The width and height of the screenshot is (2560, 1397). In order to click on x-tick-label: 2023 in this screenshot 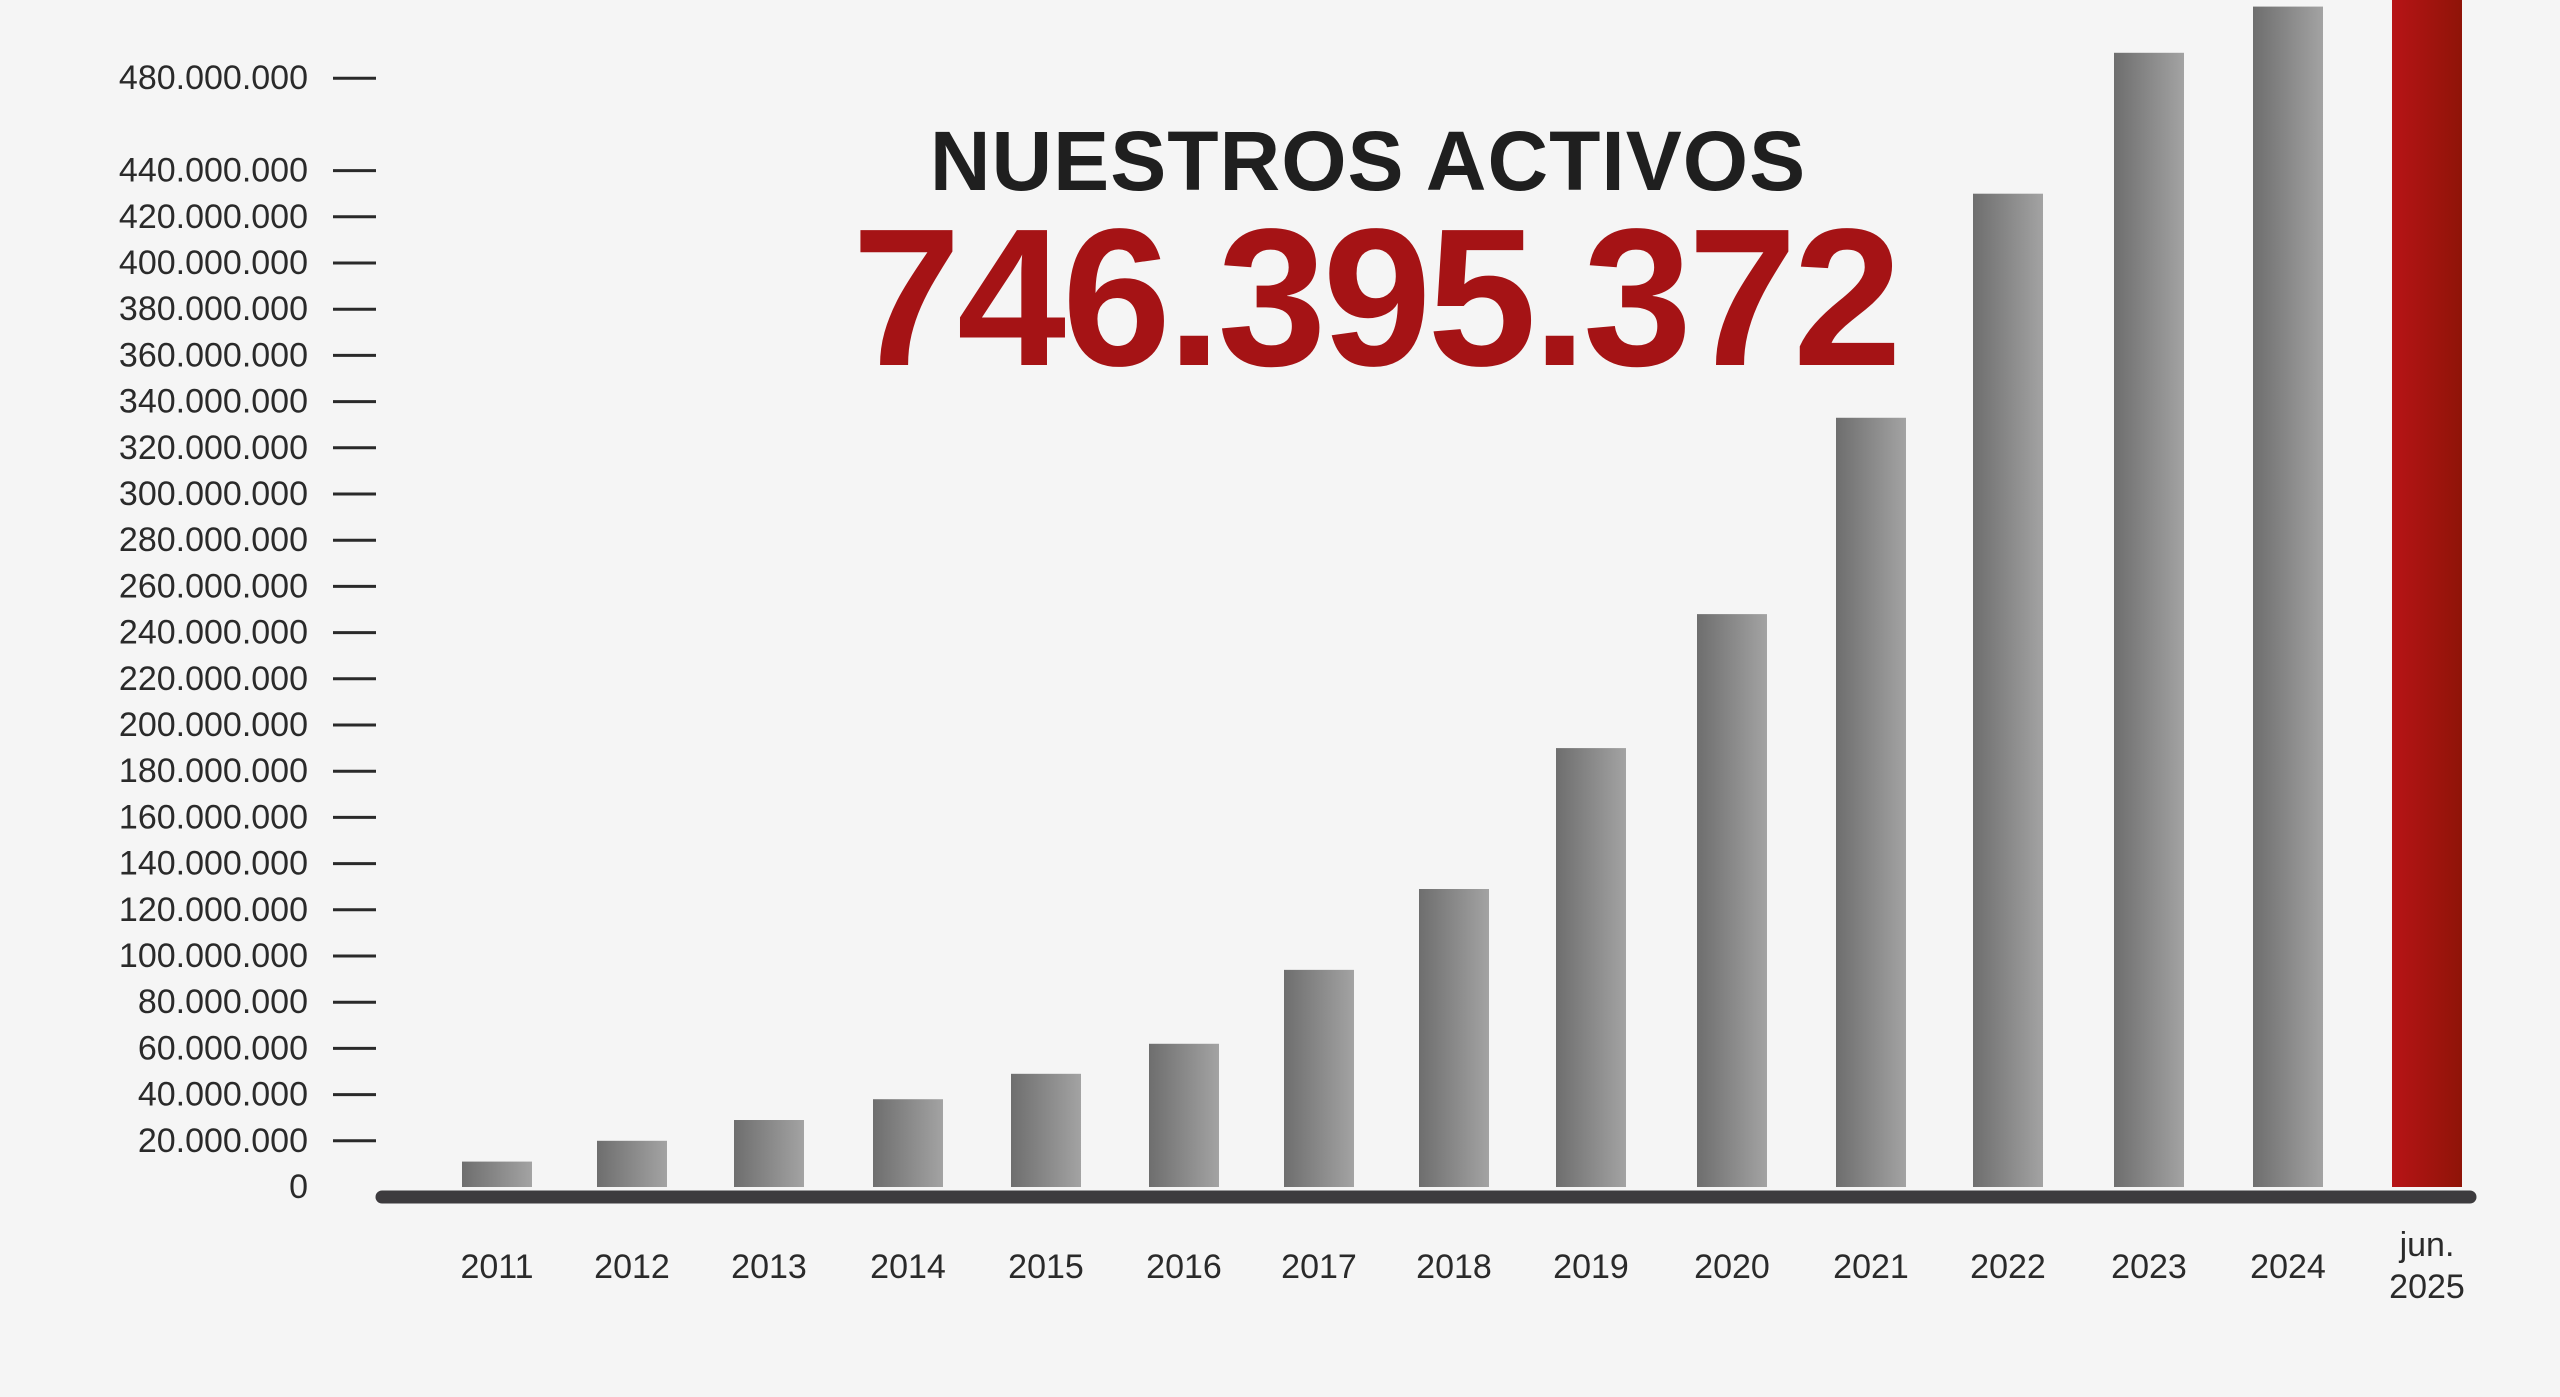, I will do `click(2149, 1267)`.